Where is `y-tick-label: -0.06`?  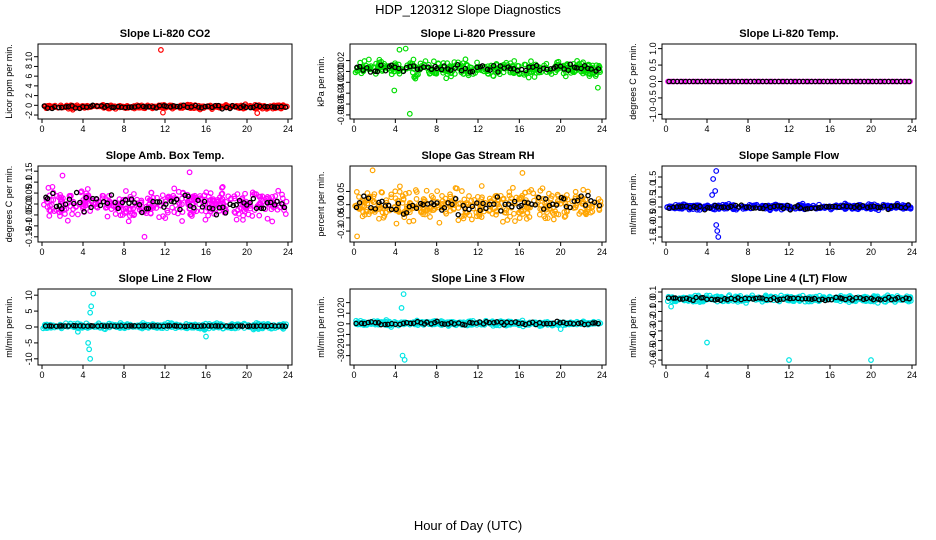 y-tick-label: -0.06 is located at coordinates (341, 104).